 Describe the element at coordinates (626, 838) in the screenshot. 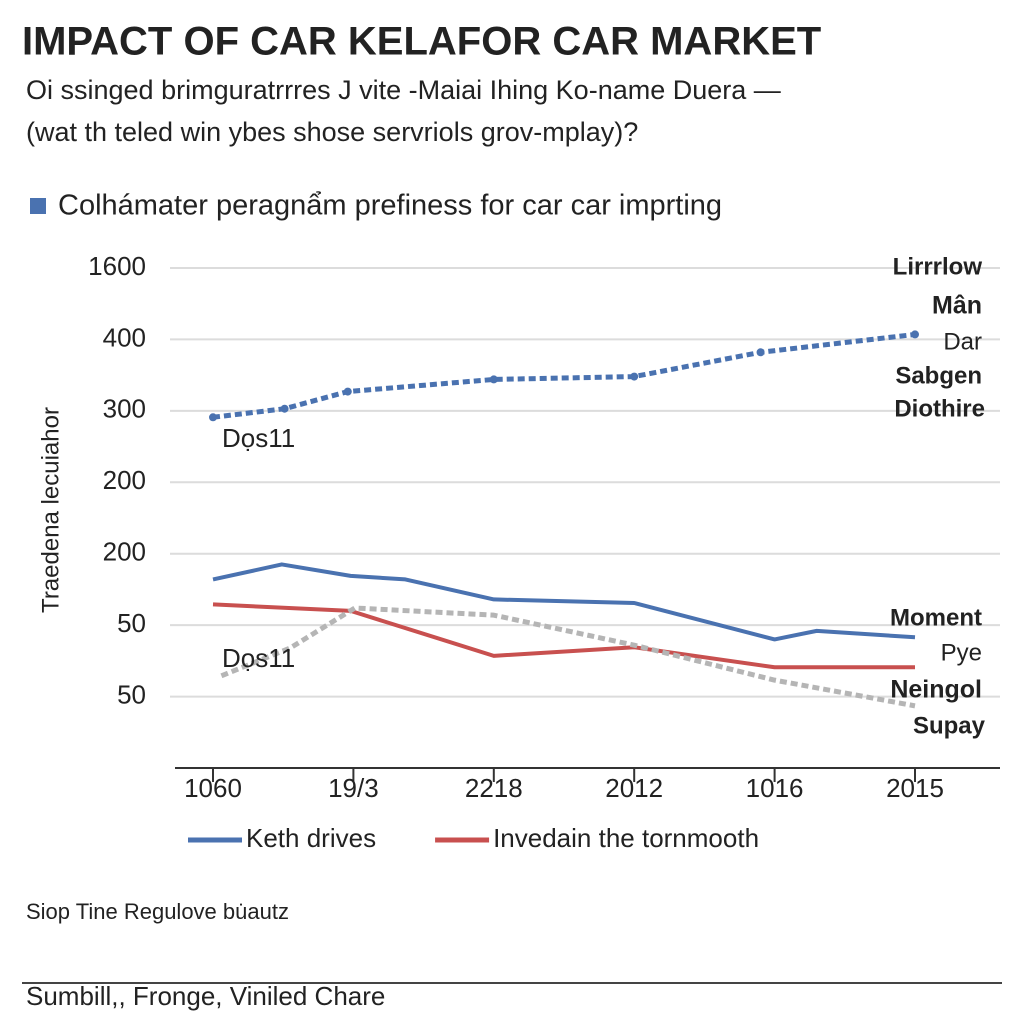

I see `legend-label: Invedain the tornmooth` at that location.